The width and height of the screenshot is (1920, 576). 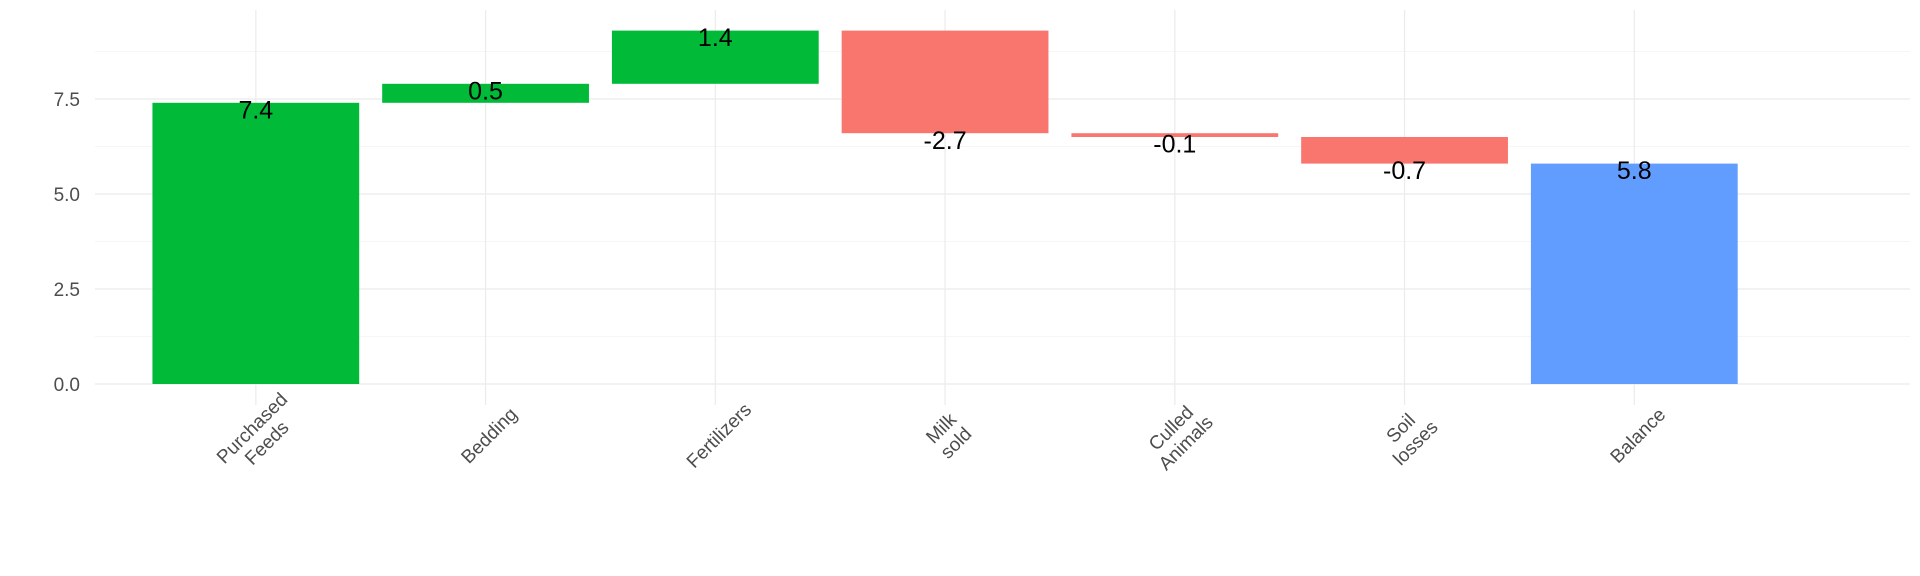 I want to click on data-label: -2.7, so click(x=945, y=141).